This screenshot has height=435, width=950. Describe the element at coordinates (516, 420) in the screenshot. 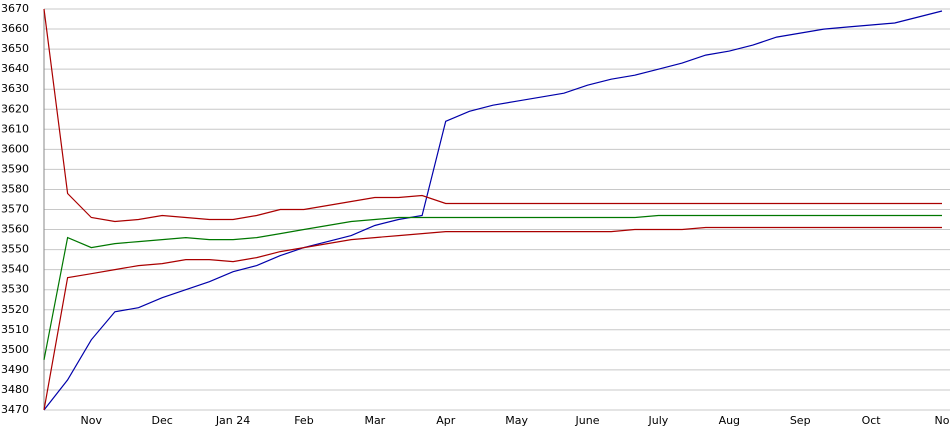

I see `x-tick-label: May` at that location.